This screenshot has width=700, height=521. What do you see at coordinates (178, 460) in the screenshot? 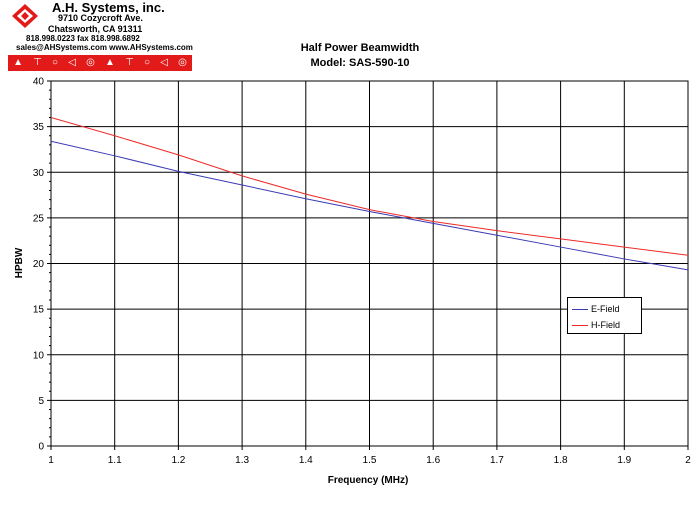
I see `x-tick-label: 1.2` at bounding box center [178, 460].